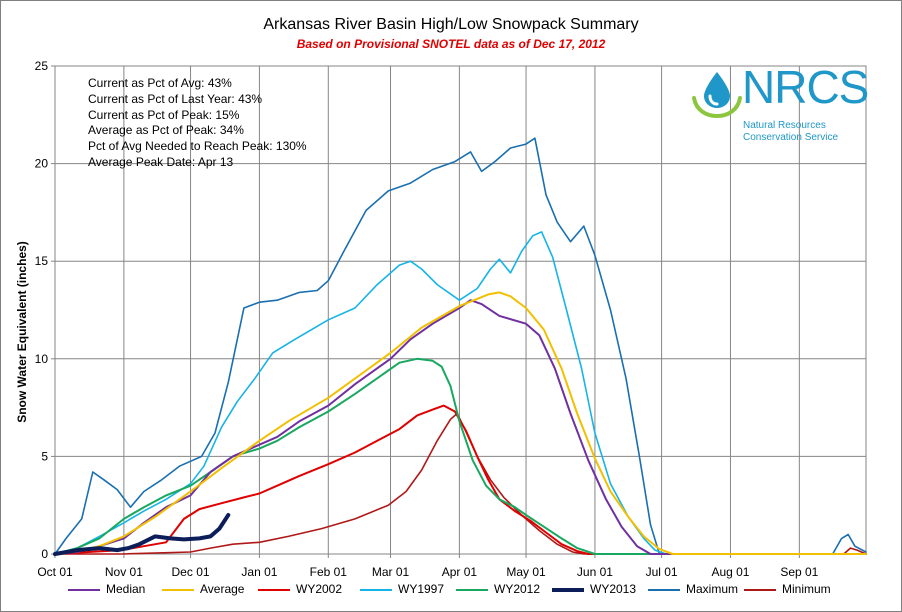  What do you see at coordinates (784, 125) in the screenshot?
I see `logo-sub-line: Natural Resources` at bounding box center [784, 125].